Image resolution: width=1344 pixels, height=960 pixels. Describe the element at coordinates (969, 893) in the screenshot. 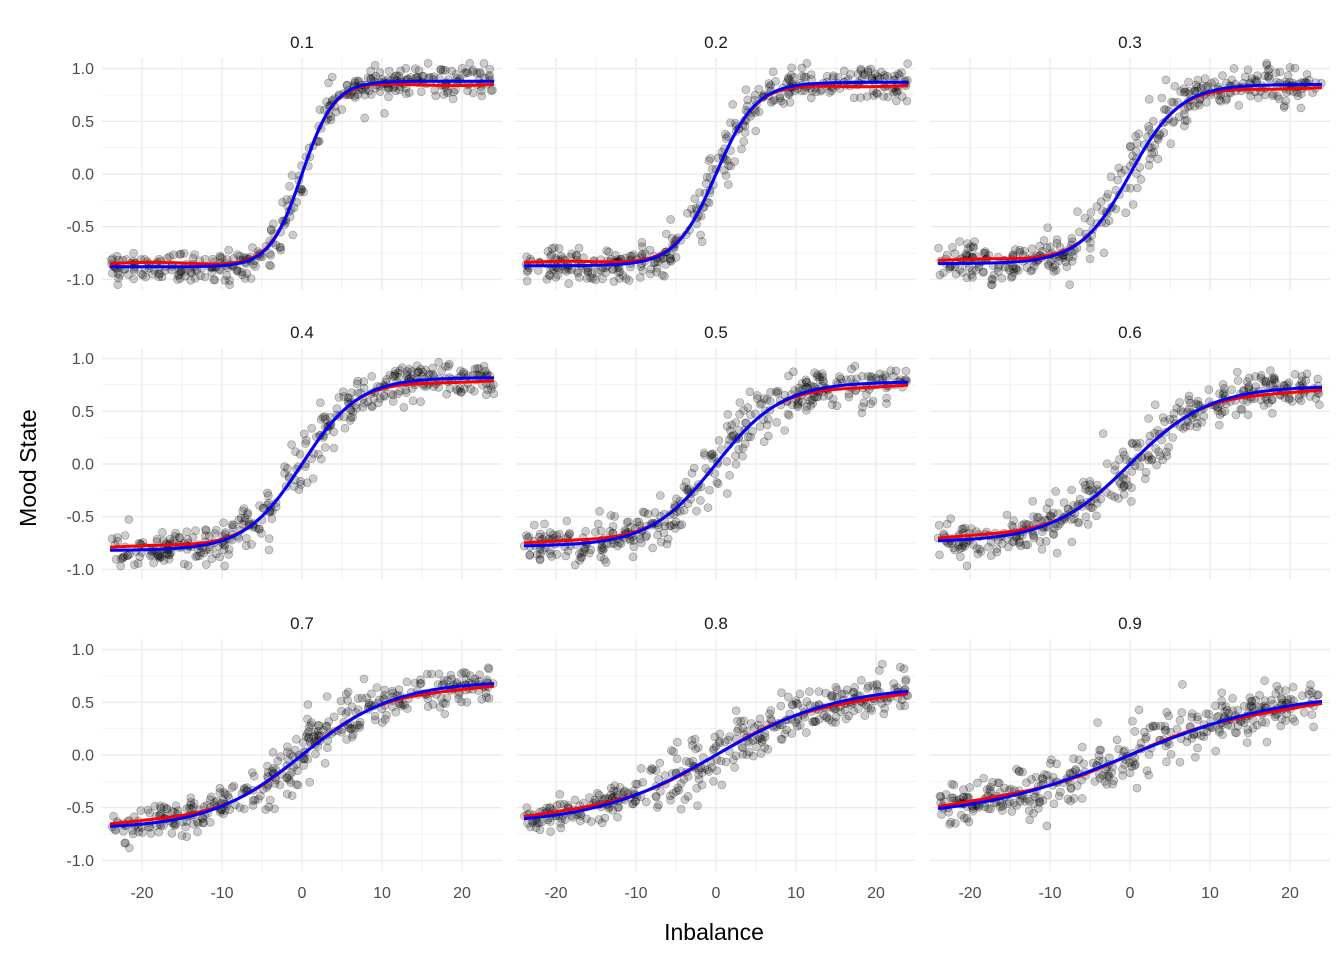

I see `x-tick-label: -20` at that location.